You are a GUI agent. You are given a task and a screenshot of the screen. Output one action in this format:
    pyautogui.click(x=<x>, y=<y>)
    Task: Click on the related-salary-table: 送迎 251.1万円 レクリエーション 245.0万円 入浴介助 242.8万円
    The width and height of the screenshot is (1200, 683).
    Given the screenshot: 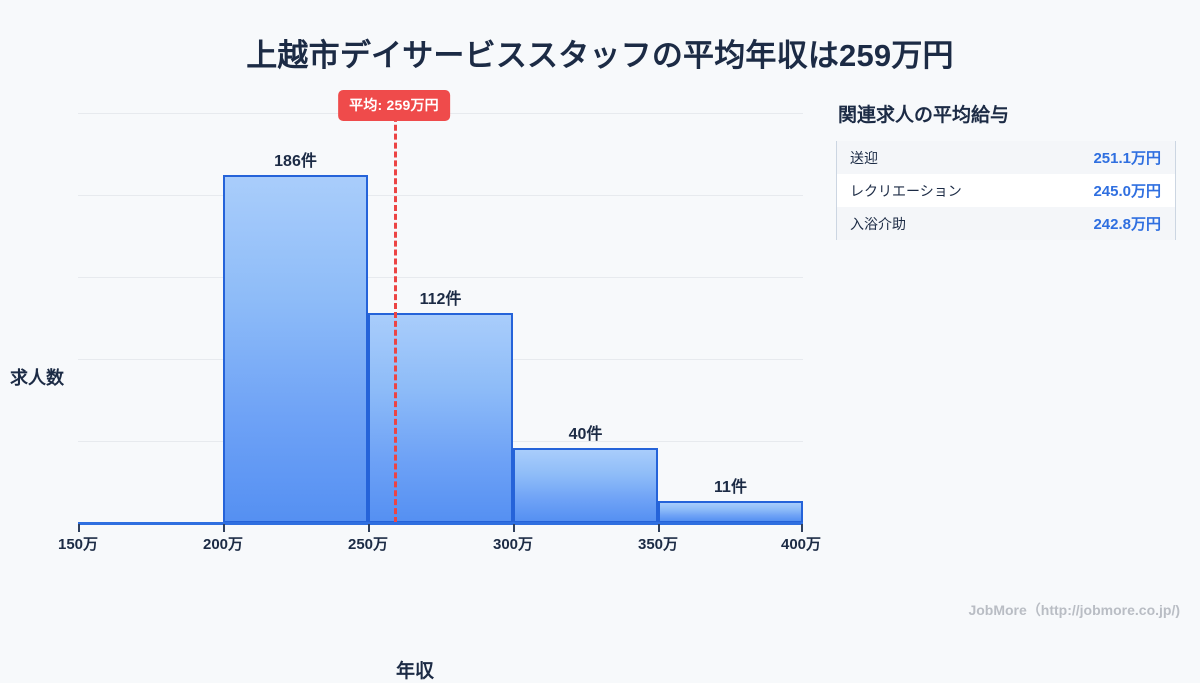 What is the action you would take?
    pyautogui.click(x=1006, y=190)
    